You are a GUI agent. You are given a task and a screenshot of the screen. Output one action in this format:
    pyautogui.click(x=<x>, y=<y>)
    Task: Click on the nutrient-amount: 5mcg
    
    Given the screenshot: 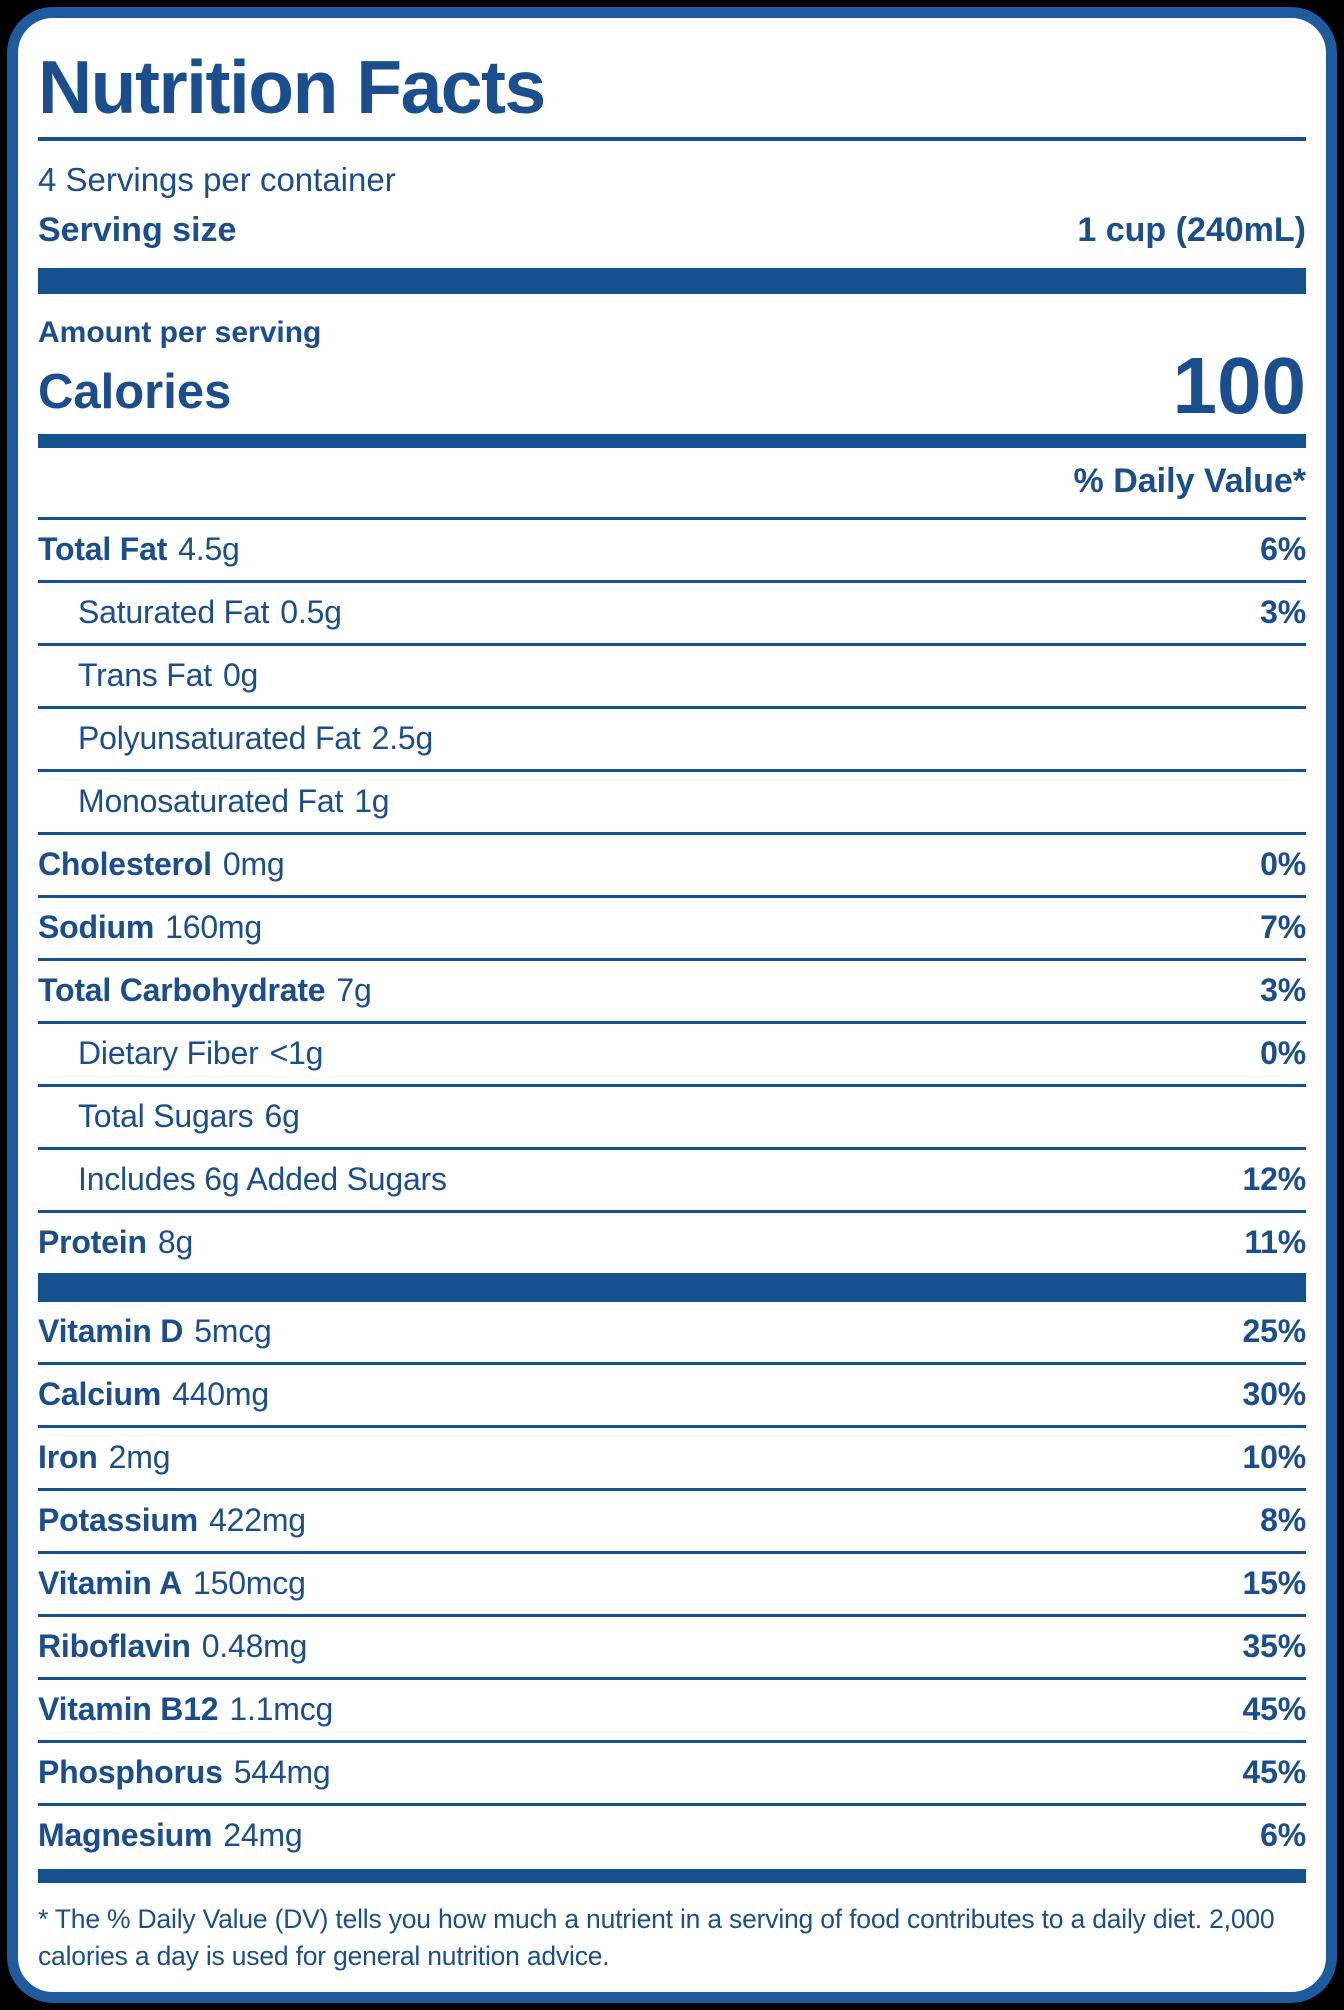 What is the action you would take?
    pyautogui.click(x=233, y=1331)
    